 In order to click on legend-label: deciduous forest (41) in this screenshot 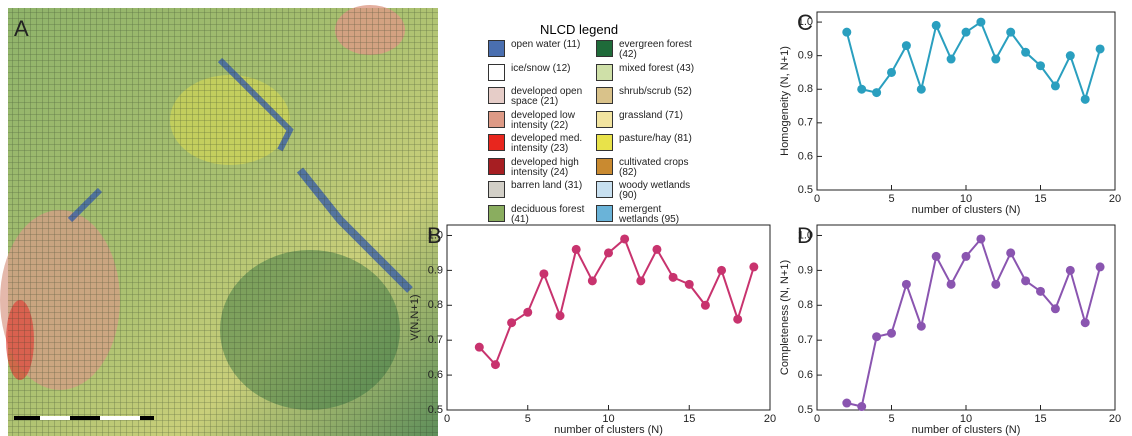, I will do `click(548, 214)`.